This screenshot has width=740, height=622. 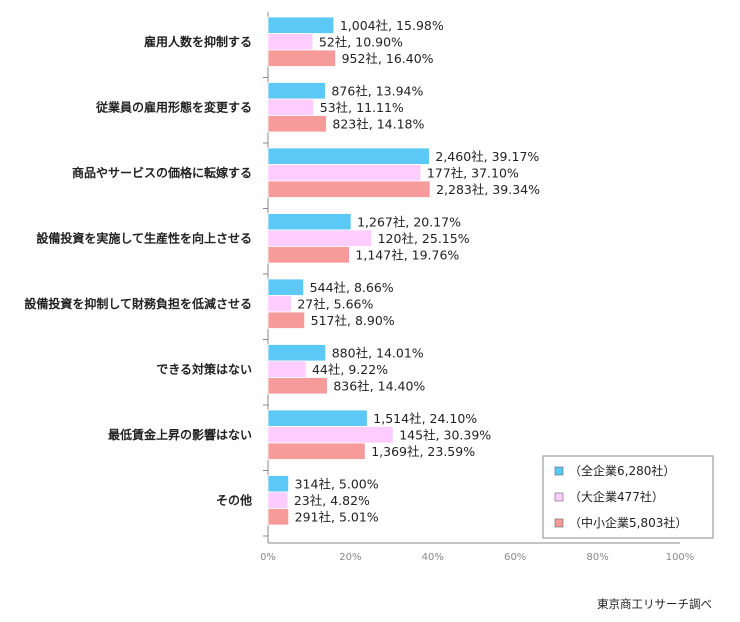 I want to click on data-label: 177社, 37.10%, so click(x=473, y=172).